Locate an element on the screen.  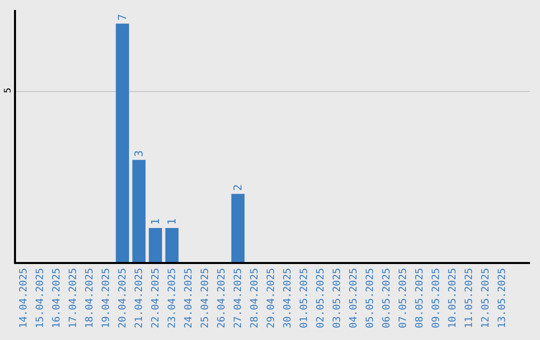
x-tick-label: 22.04.2025 is located at coordinates (156, 298).